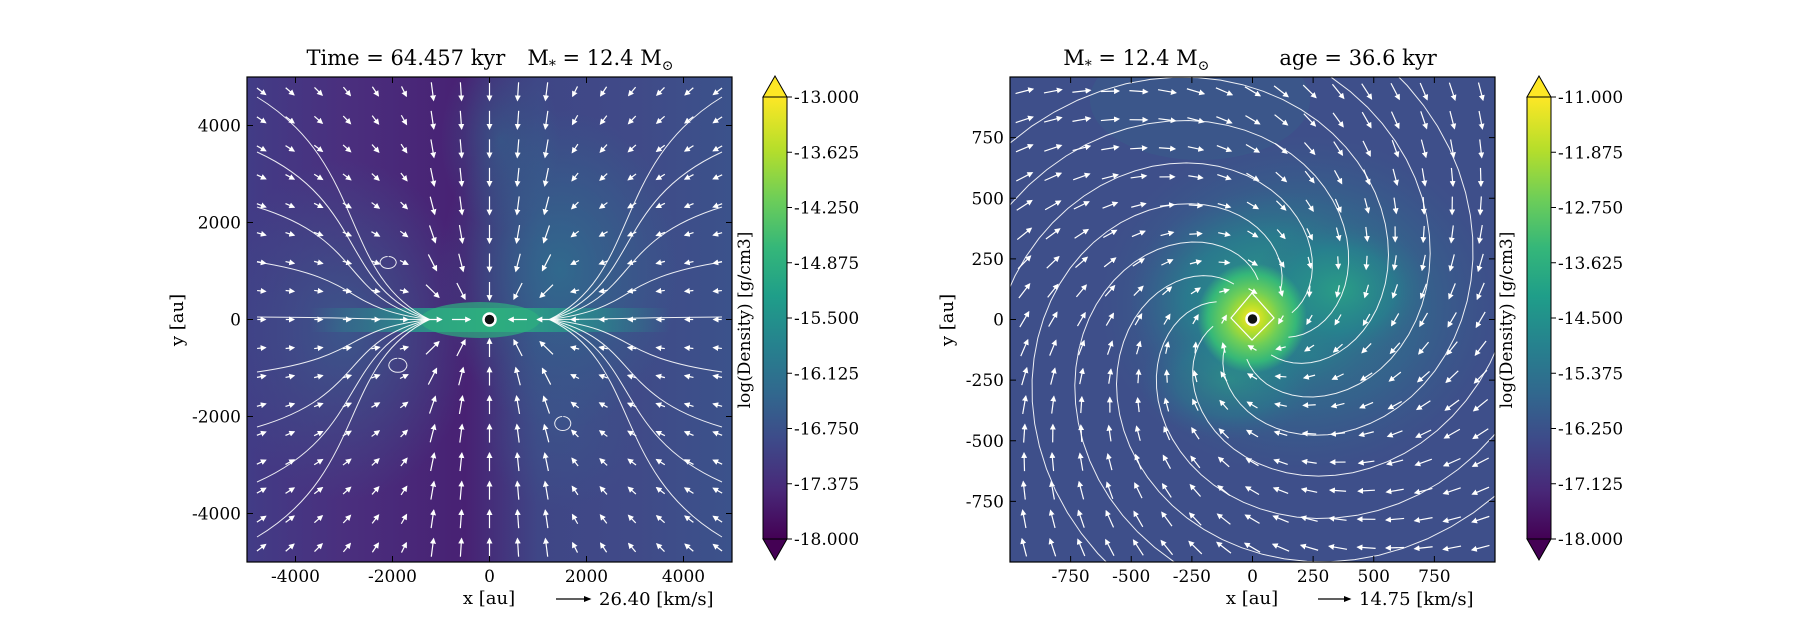 The height and width of the screenshot is (630, 1800). Describe the element at coordinates (1071, 577) in the screenshot. I see `x-tick-label: -750` at that location.